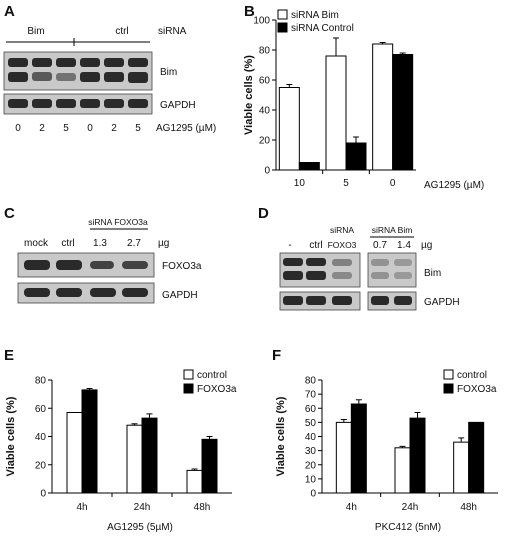 This screenshot has width=520, height=543. Describe the element at coordinates (78, 104) in the screenshot. I see `panel-a-blot-gapdh` at that location.